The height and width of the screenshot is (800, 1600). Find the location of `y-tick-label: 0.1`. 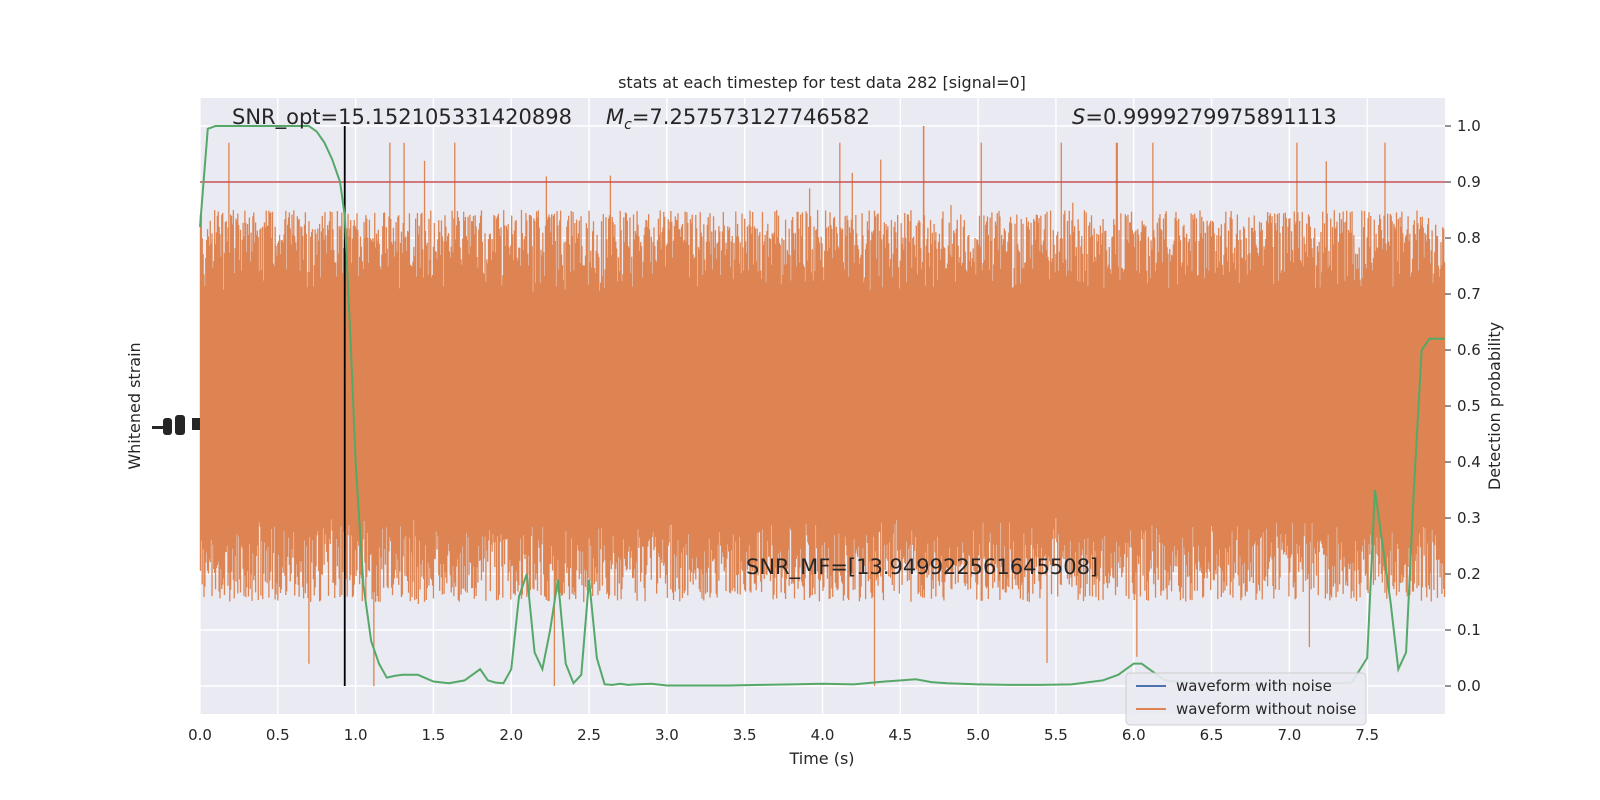

y-tick-label: 0.1 is located at coordinates (1469, 630).